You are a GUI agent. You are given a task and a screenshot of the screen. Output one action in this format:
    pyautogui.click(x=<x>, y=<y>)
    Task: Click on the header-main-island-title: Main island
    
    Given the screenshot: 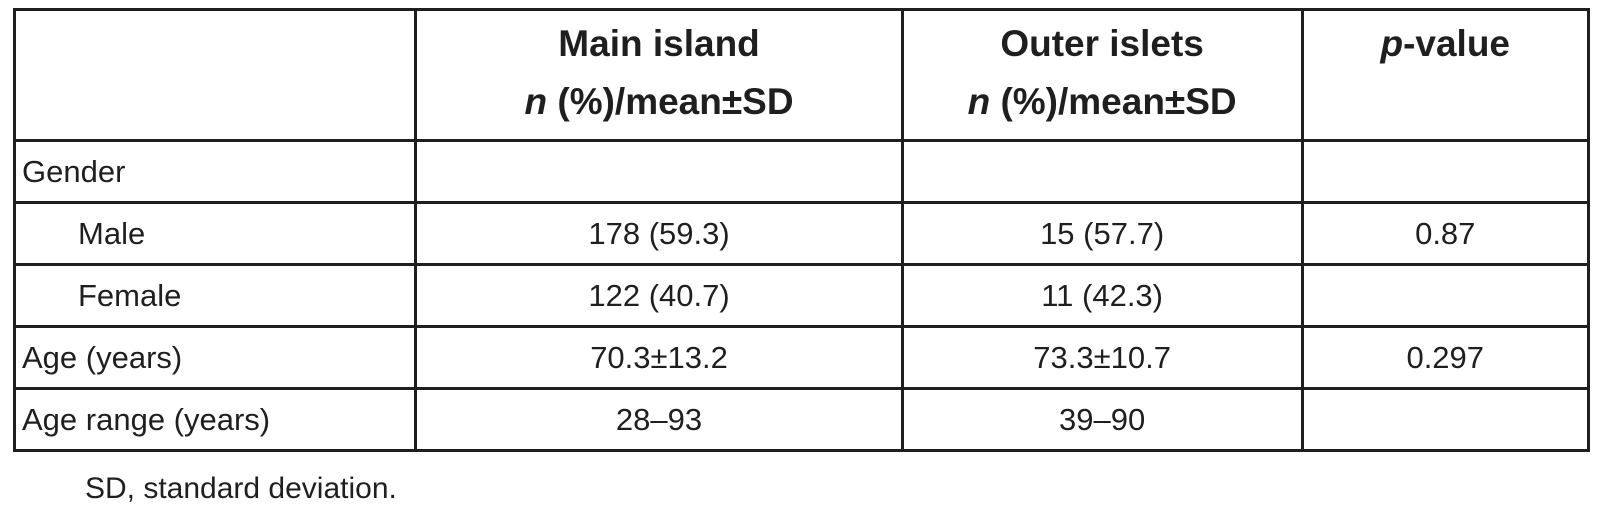 What is the action you would take?
    pyautogui.click(x=659, y=43)
    